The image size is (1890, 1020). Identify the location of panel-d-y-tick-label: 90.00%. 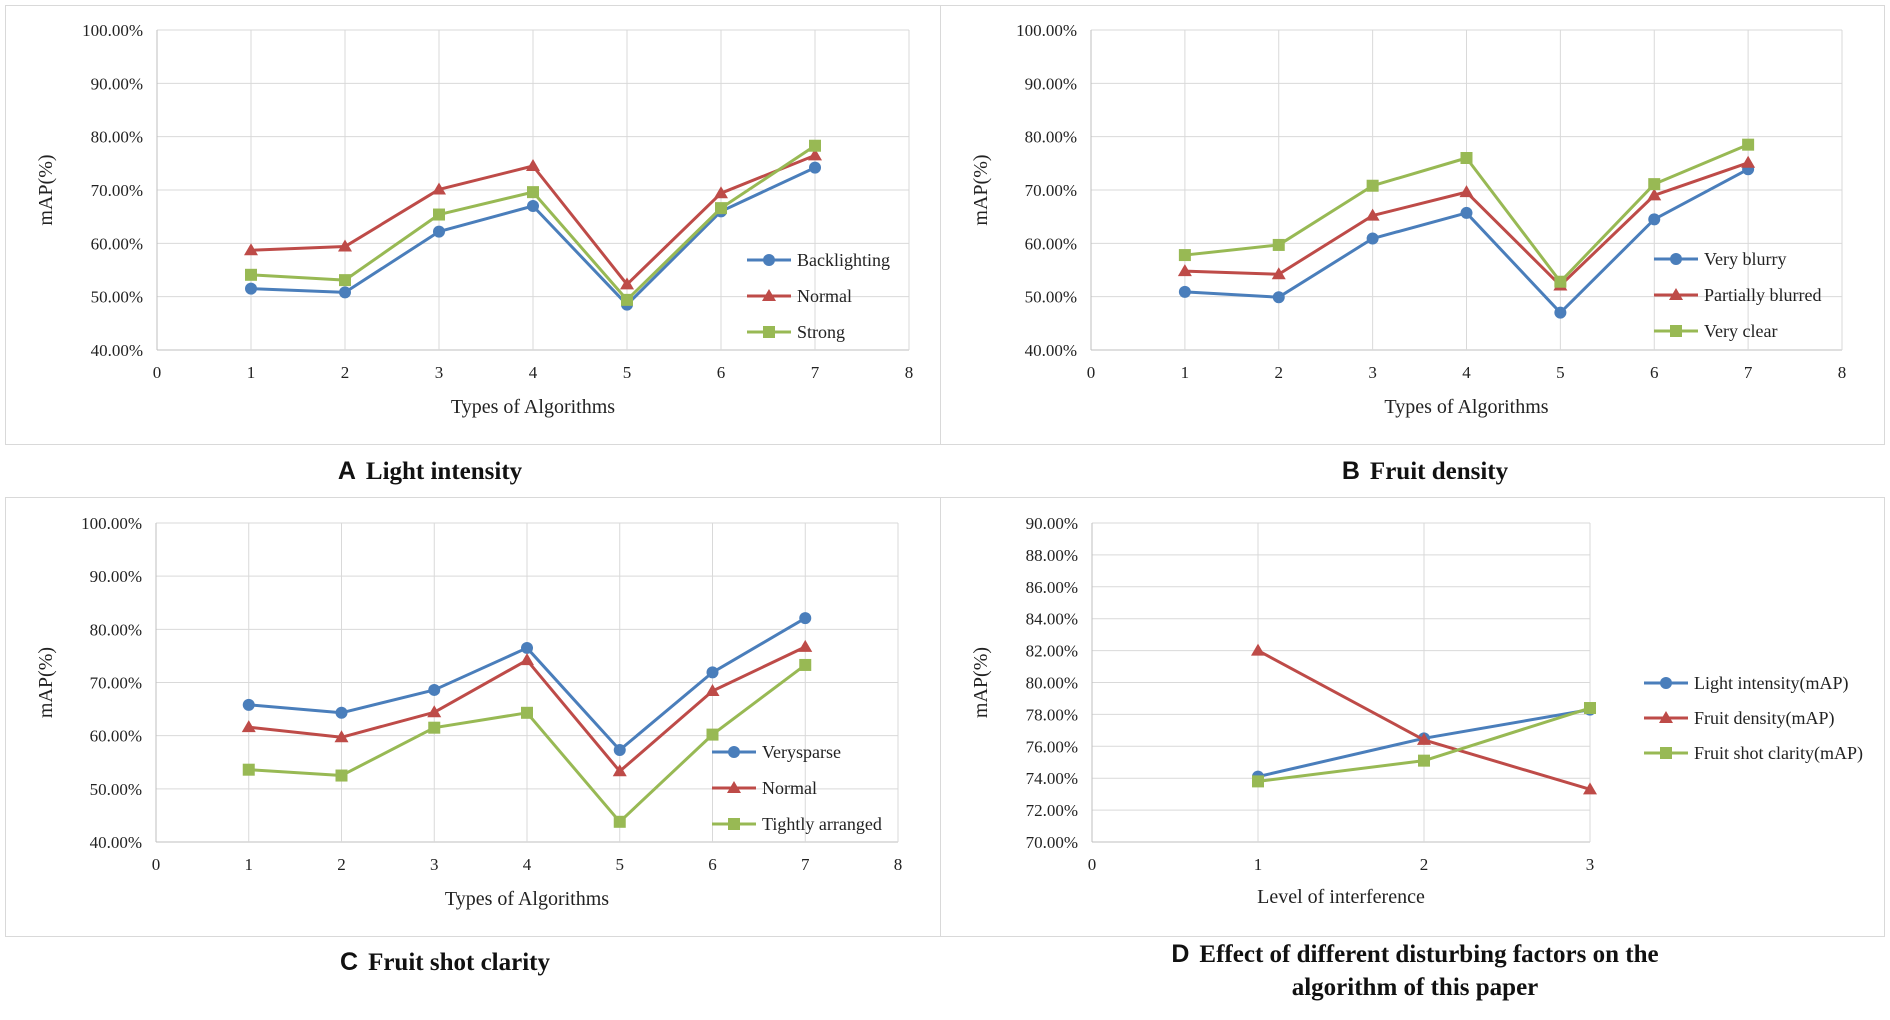
(1052, 523).